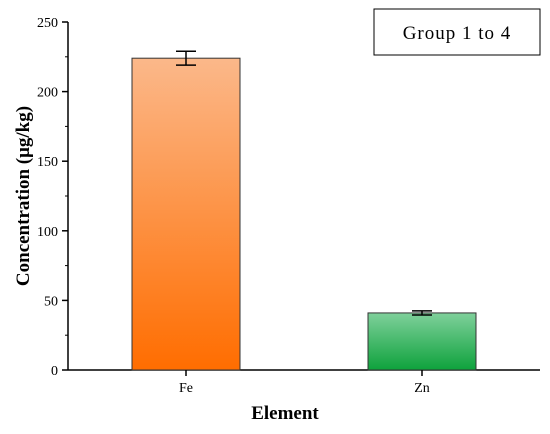  I want to click on y-tick-label: 150, so click(47, 162).